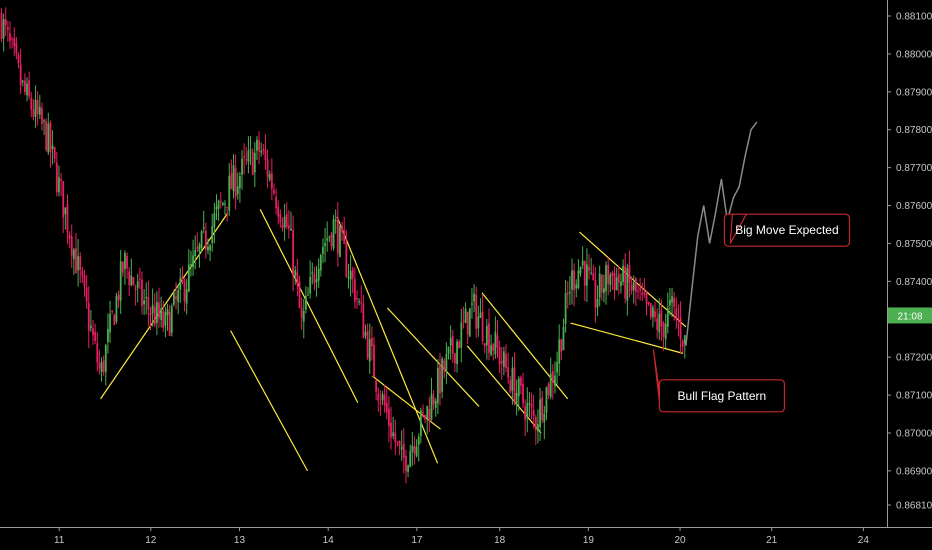  I want to click on projection-path, so click(721, 233).